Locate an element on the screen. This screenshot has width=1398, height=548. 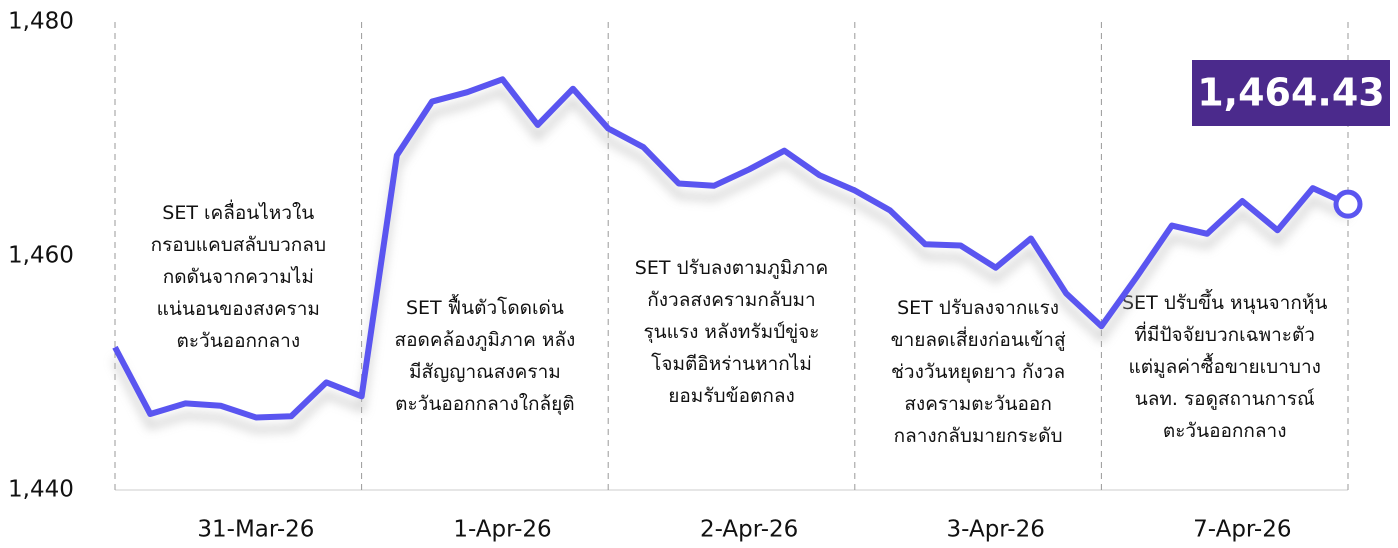
annotation-line: สงครามตะวันออก is located at coordinates (978, 404).